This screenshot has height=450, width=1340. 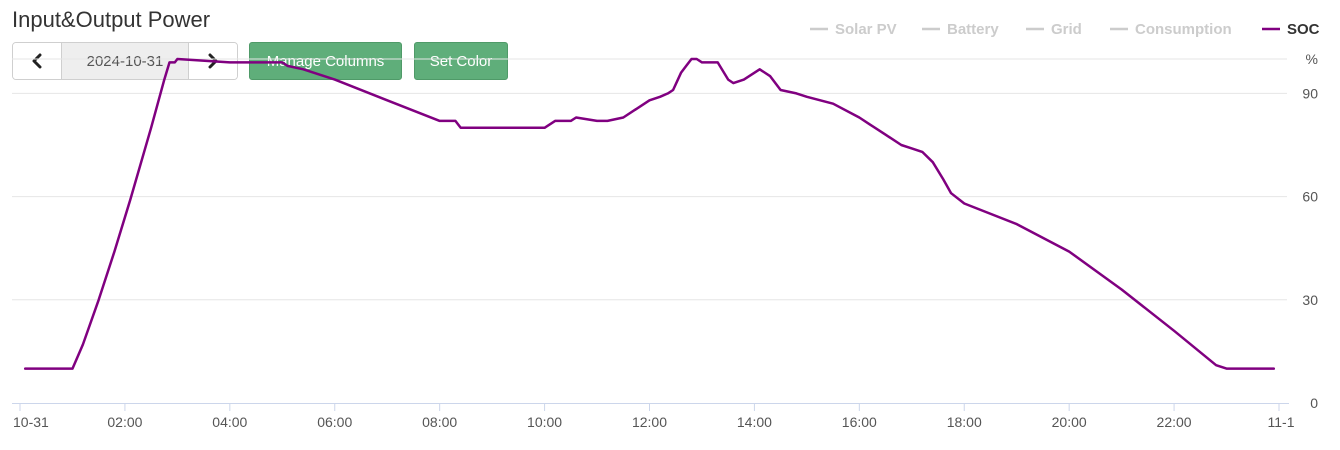 I want to click on legend-item: Consumption, so click(x=1171, y=29).